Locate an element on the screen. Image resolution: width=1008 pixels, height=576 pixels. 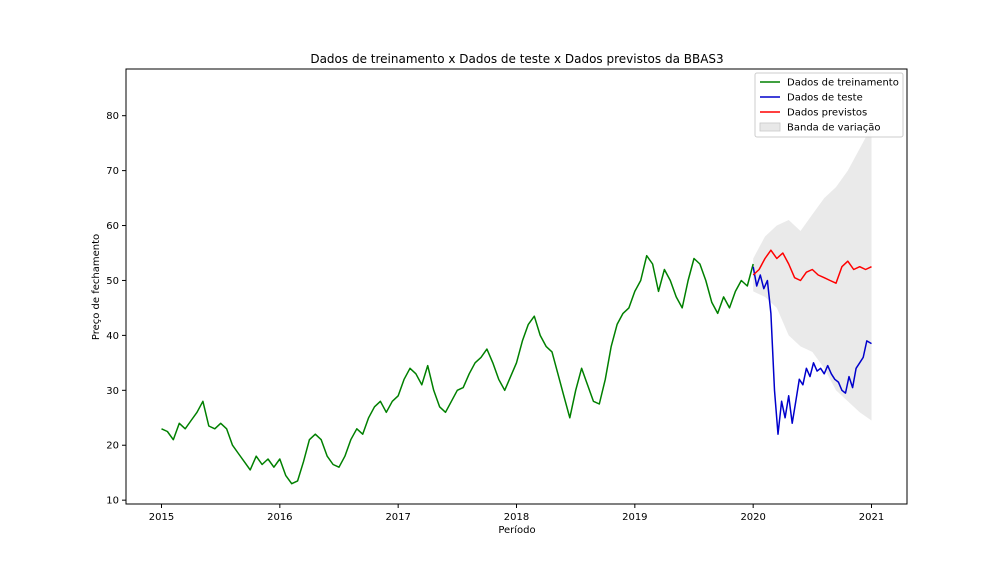
legend-label: Dados de teste is located at coordinates (825, 98).